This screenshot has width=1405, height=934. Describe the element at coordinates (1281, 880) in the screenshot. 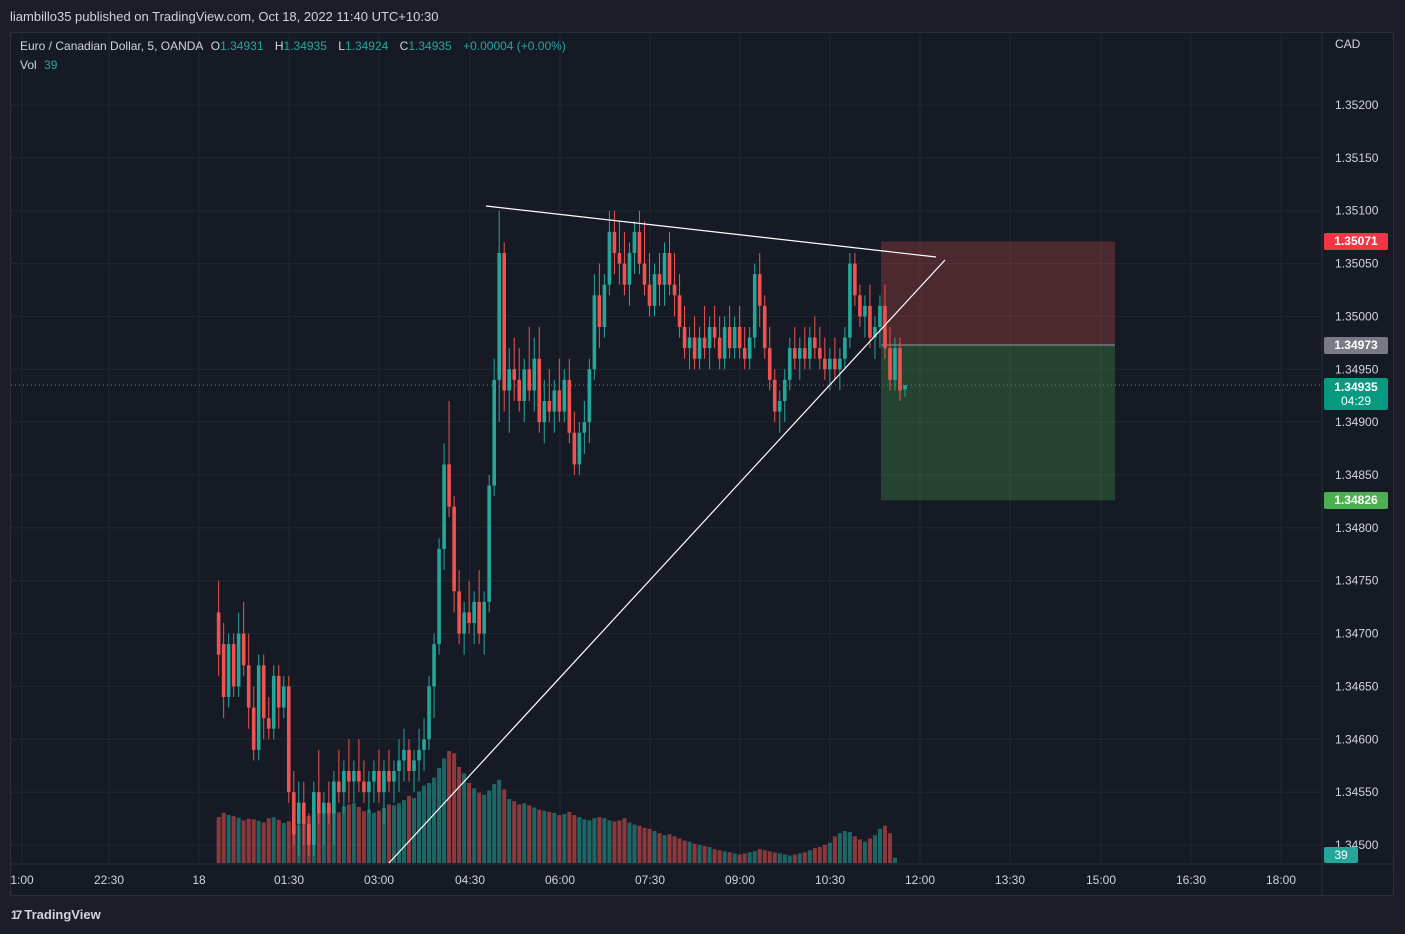

I see `time-tick-label: 18:00` at that location.